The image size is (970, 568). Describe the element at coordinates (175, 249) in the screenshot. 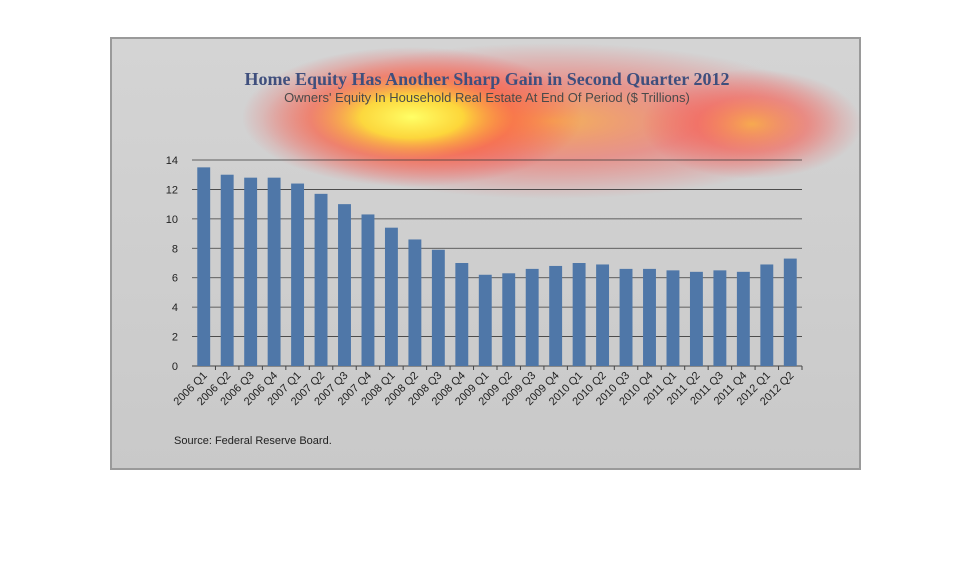

I see `y-tick-label: 8` at that location.